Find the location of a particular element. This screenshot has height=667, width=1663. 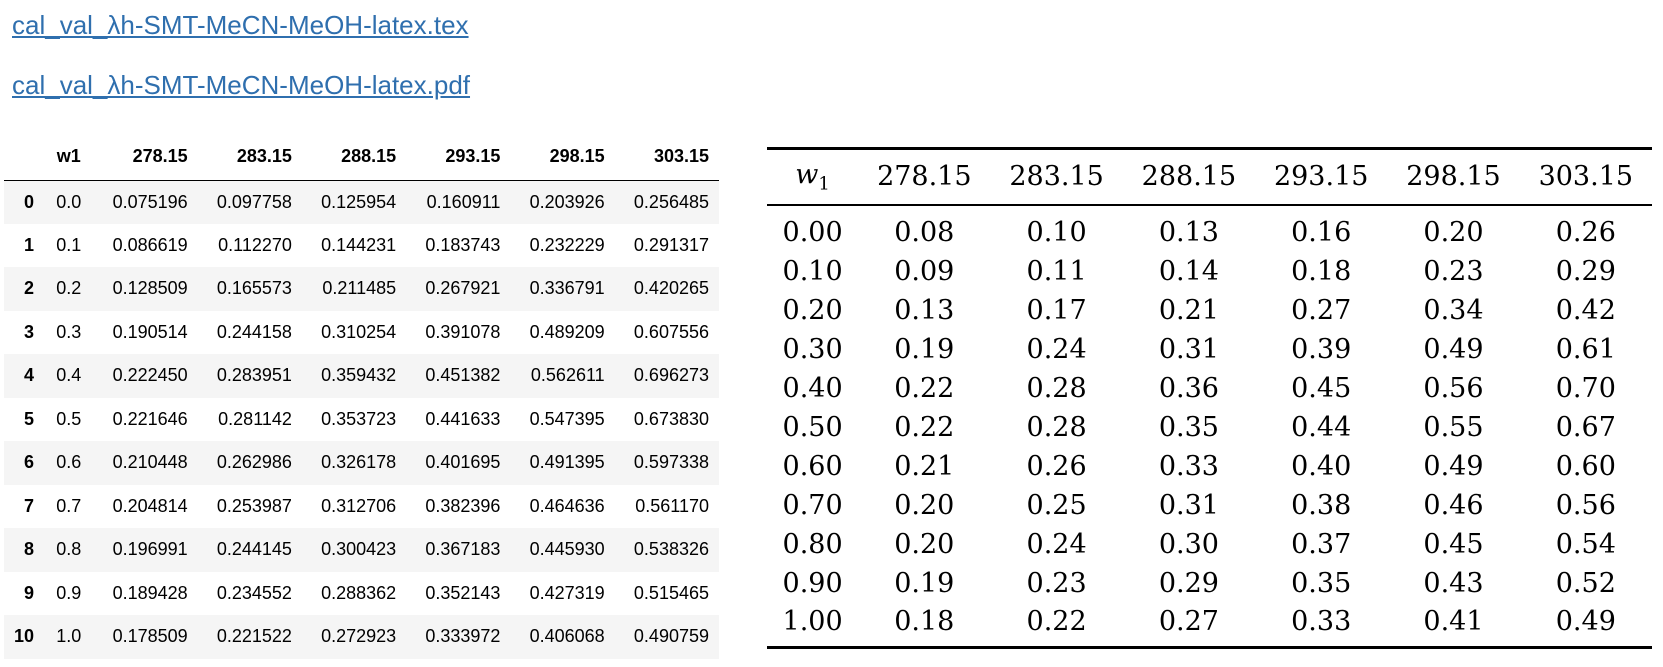

latex-value-cell: 0.29 is located at coordinates (1188, 583).